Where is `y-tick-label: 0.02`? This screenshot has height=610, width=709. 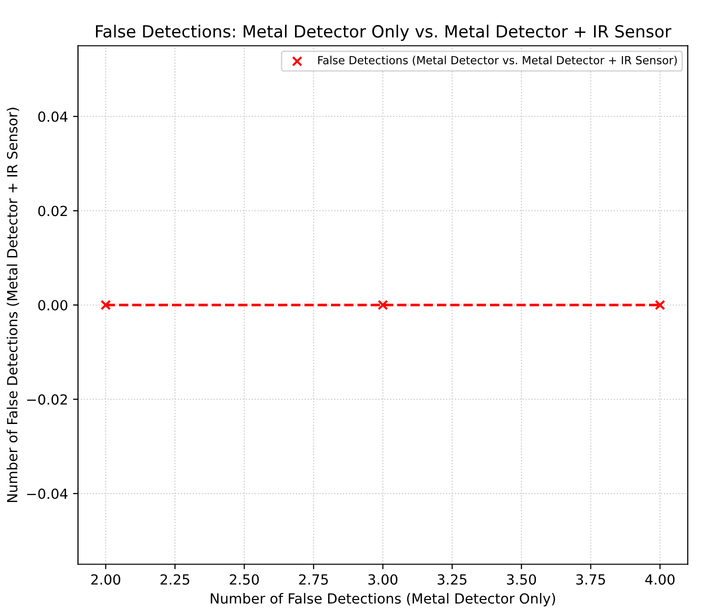
y-tick-label: 0.02 is located at coordinates (52, 211).